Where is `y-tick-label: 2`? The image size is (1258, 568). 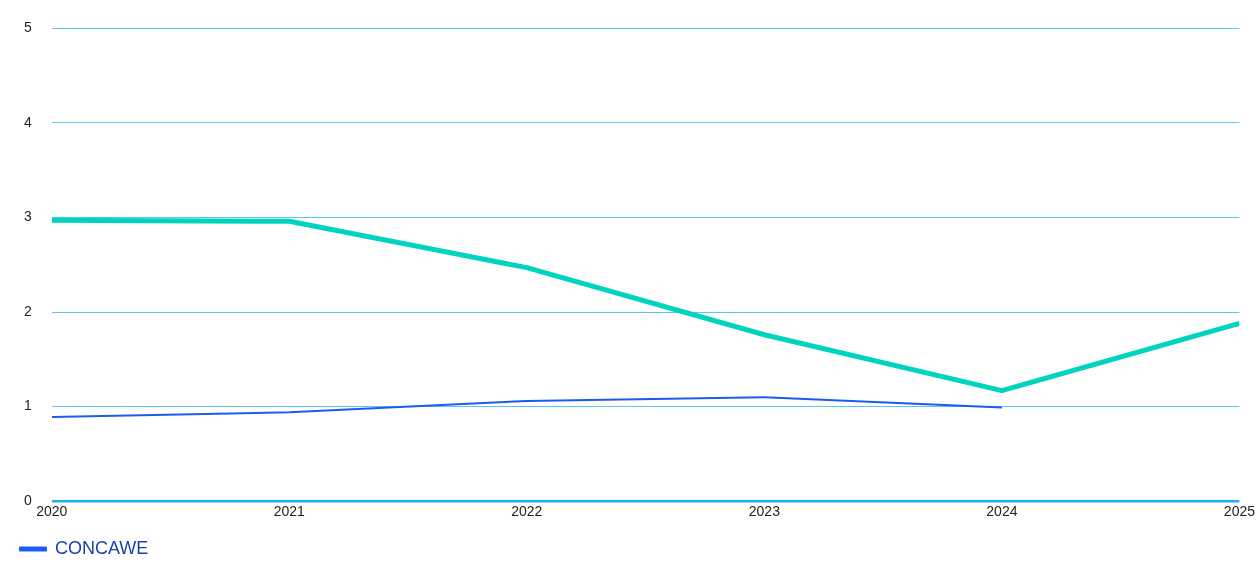
y-tick-label: 2 is located at coordinates (27, 310).